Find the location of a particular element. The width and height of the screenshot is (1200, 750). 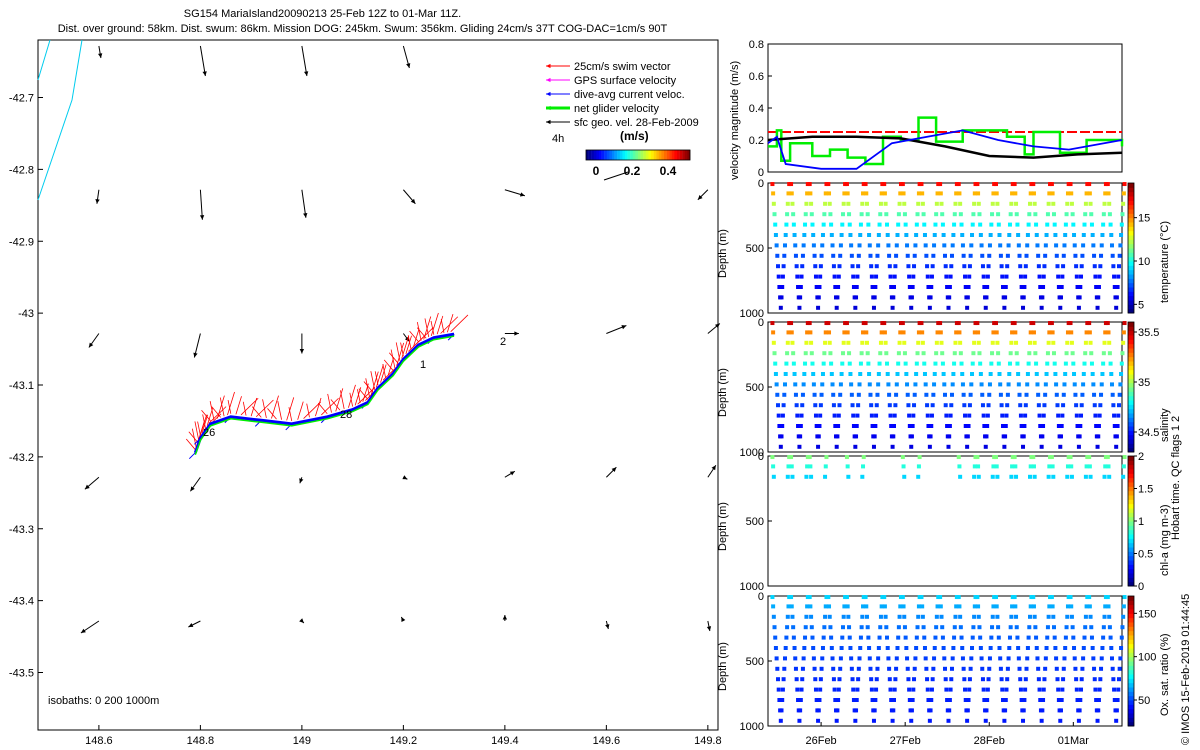

track-marker-label: 28 is located at coordinates (346, 415).